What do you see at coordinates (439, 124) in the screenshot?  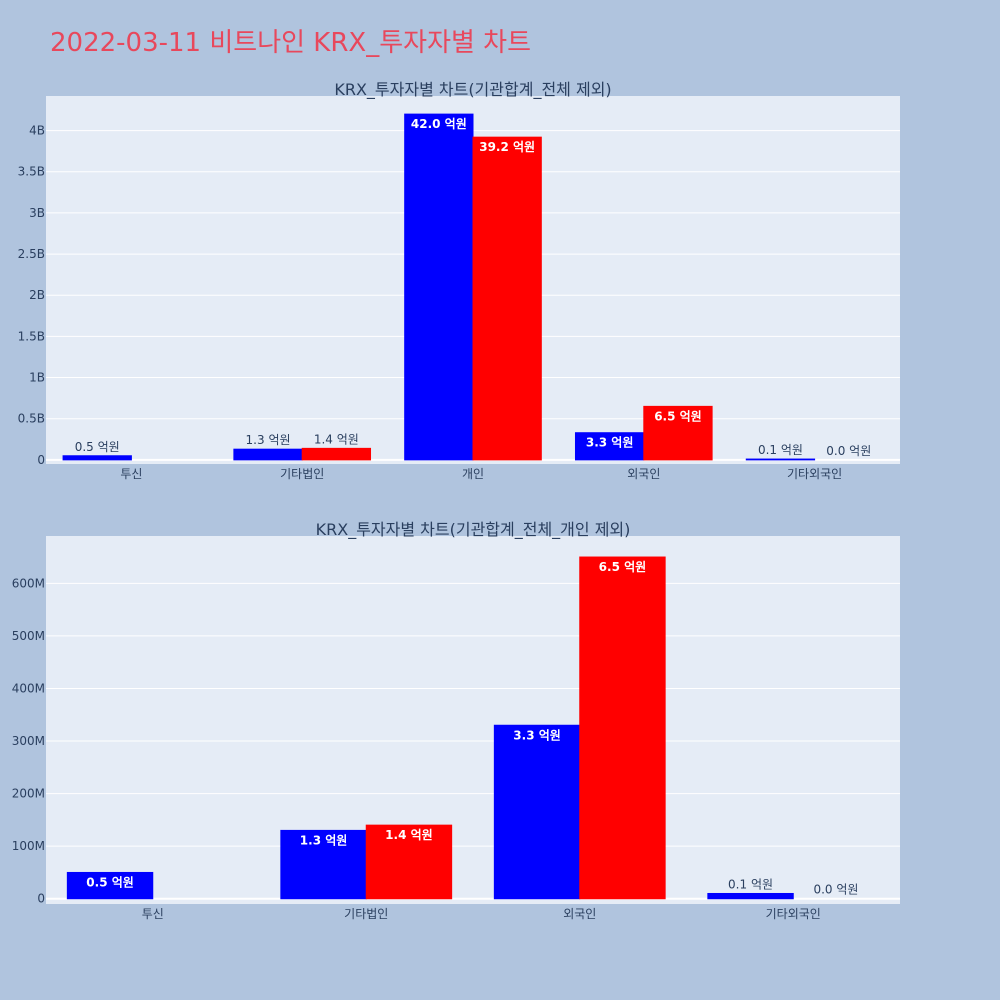 I see `bar-value-label: 42.0 억원` at bounding box center [439, 124].